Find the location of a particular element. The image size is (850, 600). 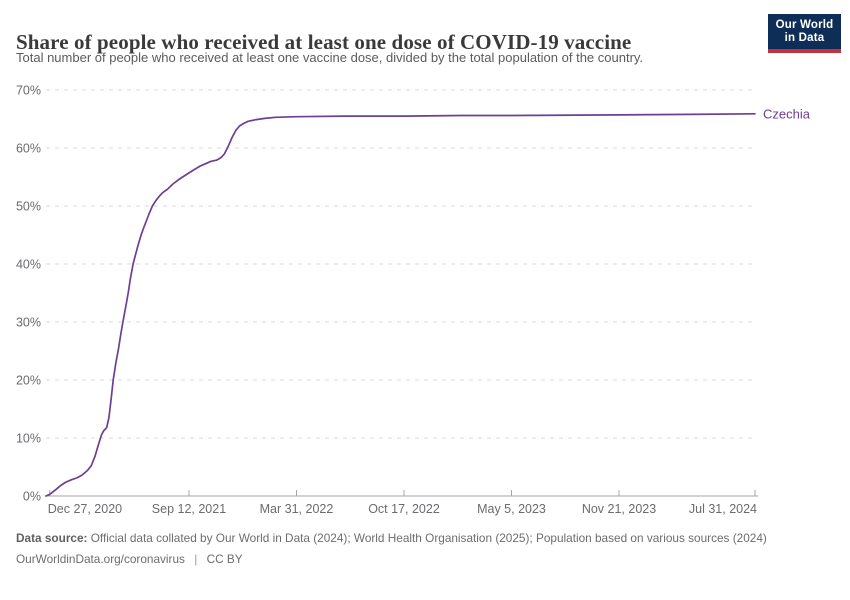

y-axis-tick-label: 60% is located at coordinates (28, 149).